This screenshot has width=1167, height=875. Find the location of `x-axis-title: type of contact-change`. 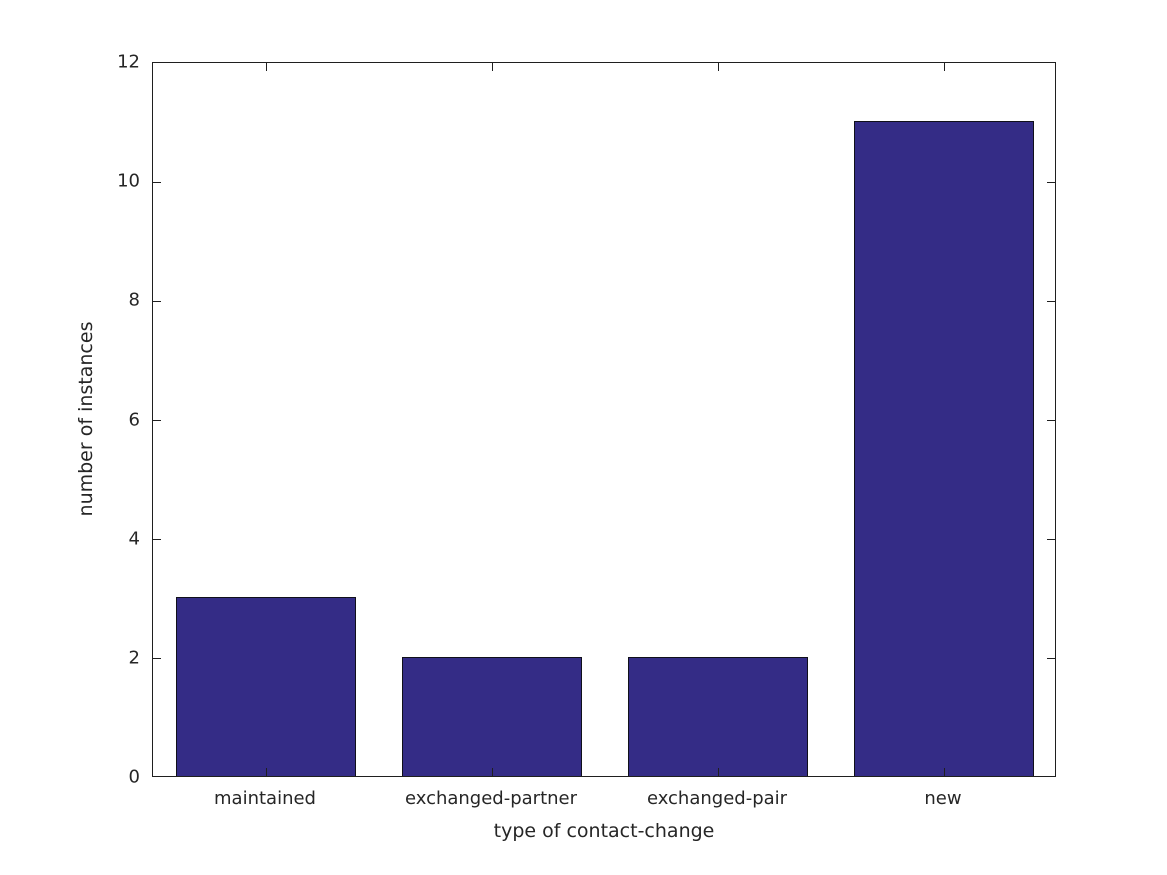

x-axis-title: type of contact-change is located at coordinates (604, 831).